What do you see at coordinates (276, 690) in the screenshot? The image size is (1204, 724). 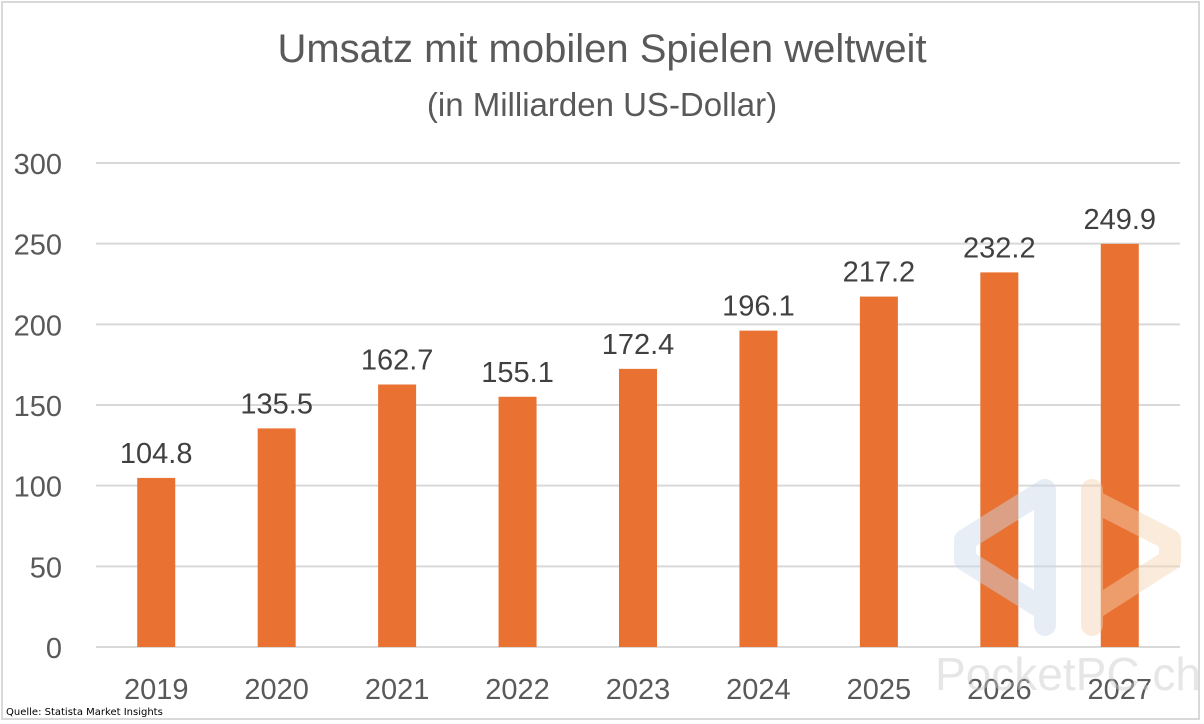 I see `x-tick-label: 2020` at bounding box center [276, 690].